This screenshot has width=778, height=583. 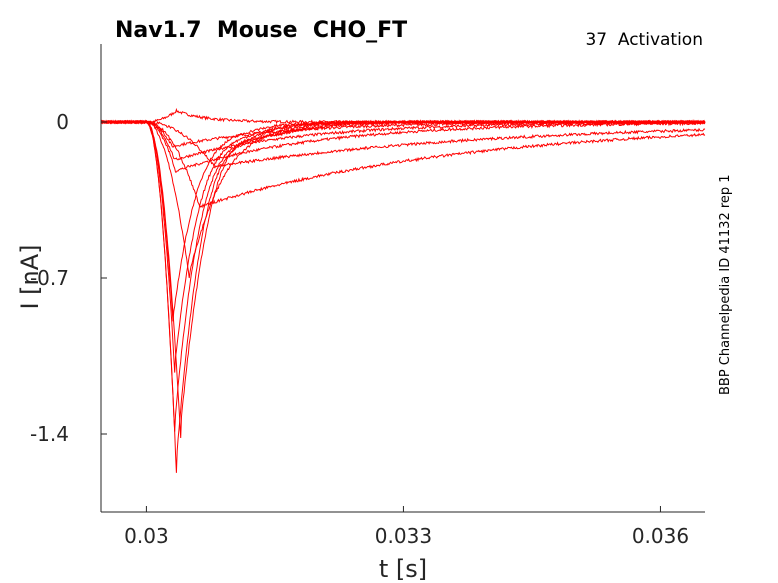 What do you see at coordinates (403, 536) in the screenshot?
I see `x-tick-label: 0.033` at bounding box center [403, 536].